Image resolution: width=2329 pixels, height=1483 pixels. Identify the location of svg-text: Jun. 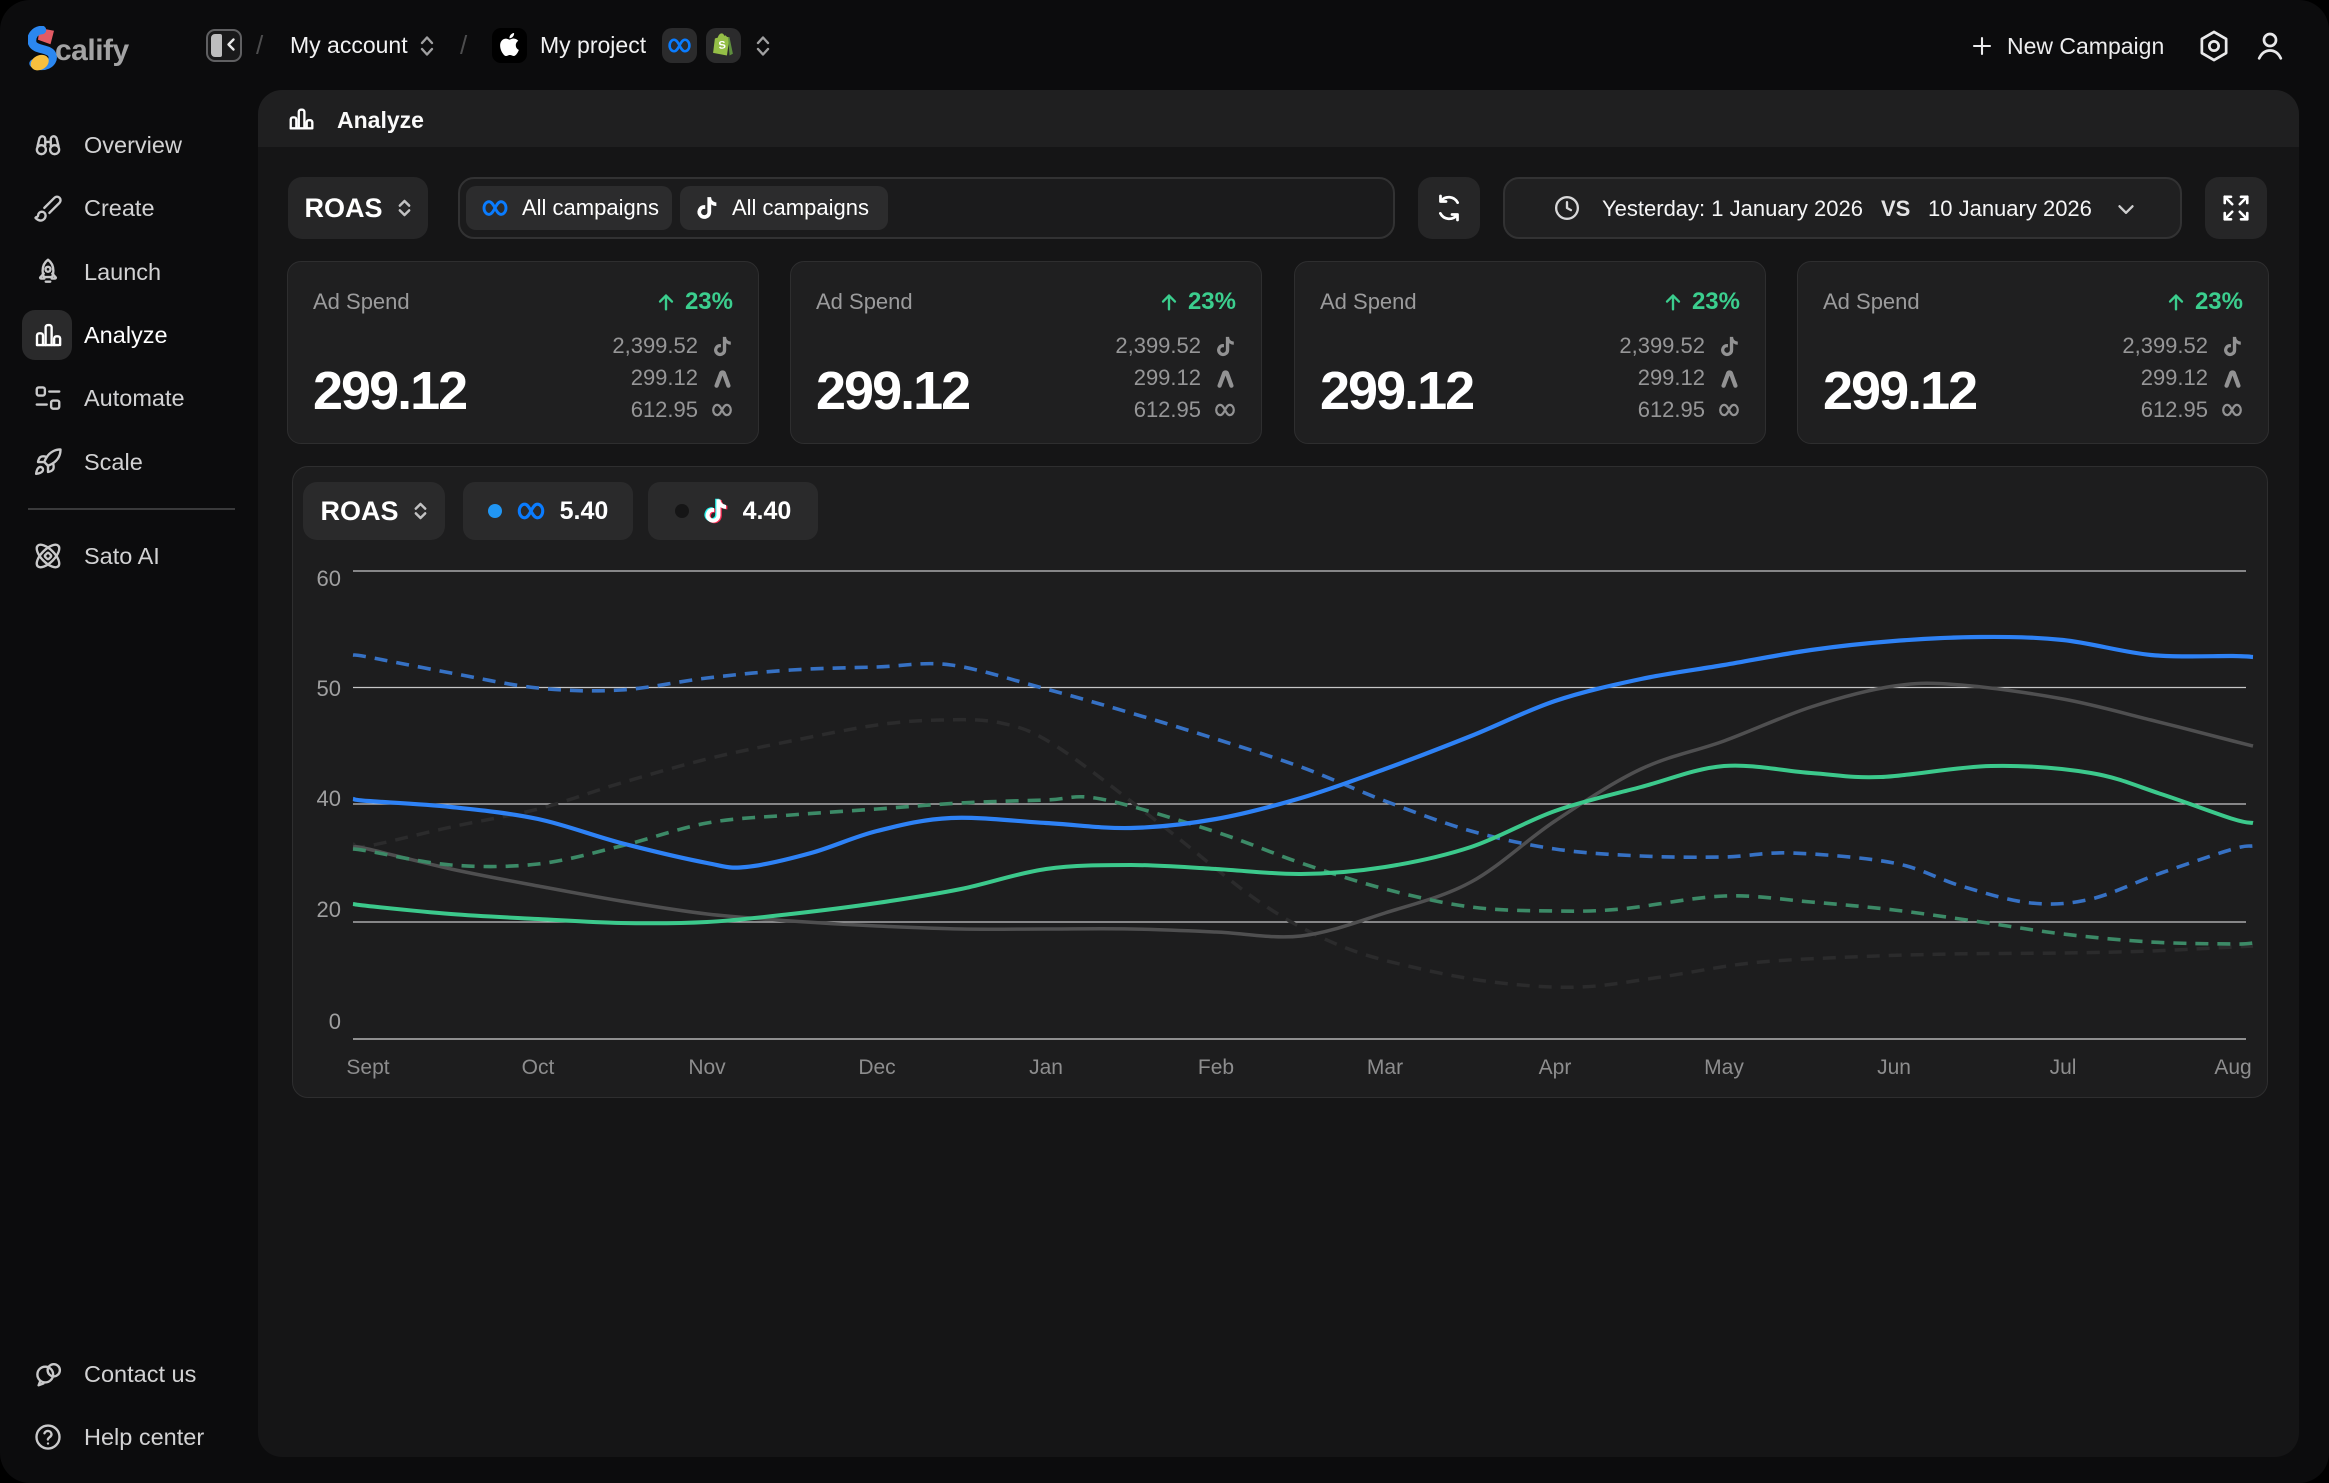
(1894, 1067).